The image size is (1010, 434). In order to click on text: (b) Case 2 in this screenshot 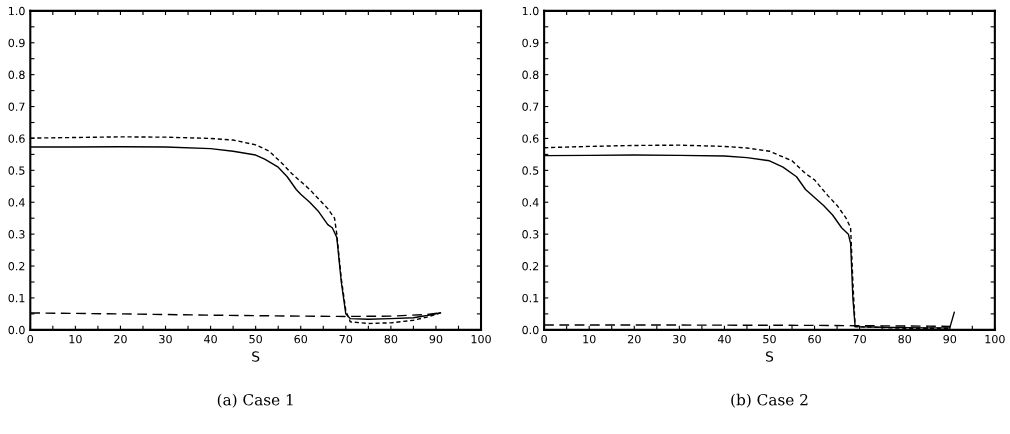, I will do `click(769, 400)`.